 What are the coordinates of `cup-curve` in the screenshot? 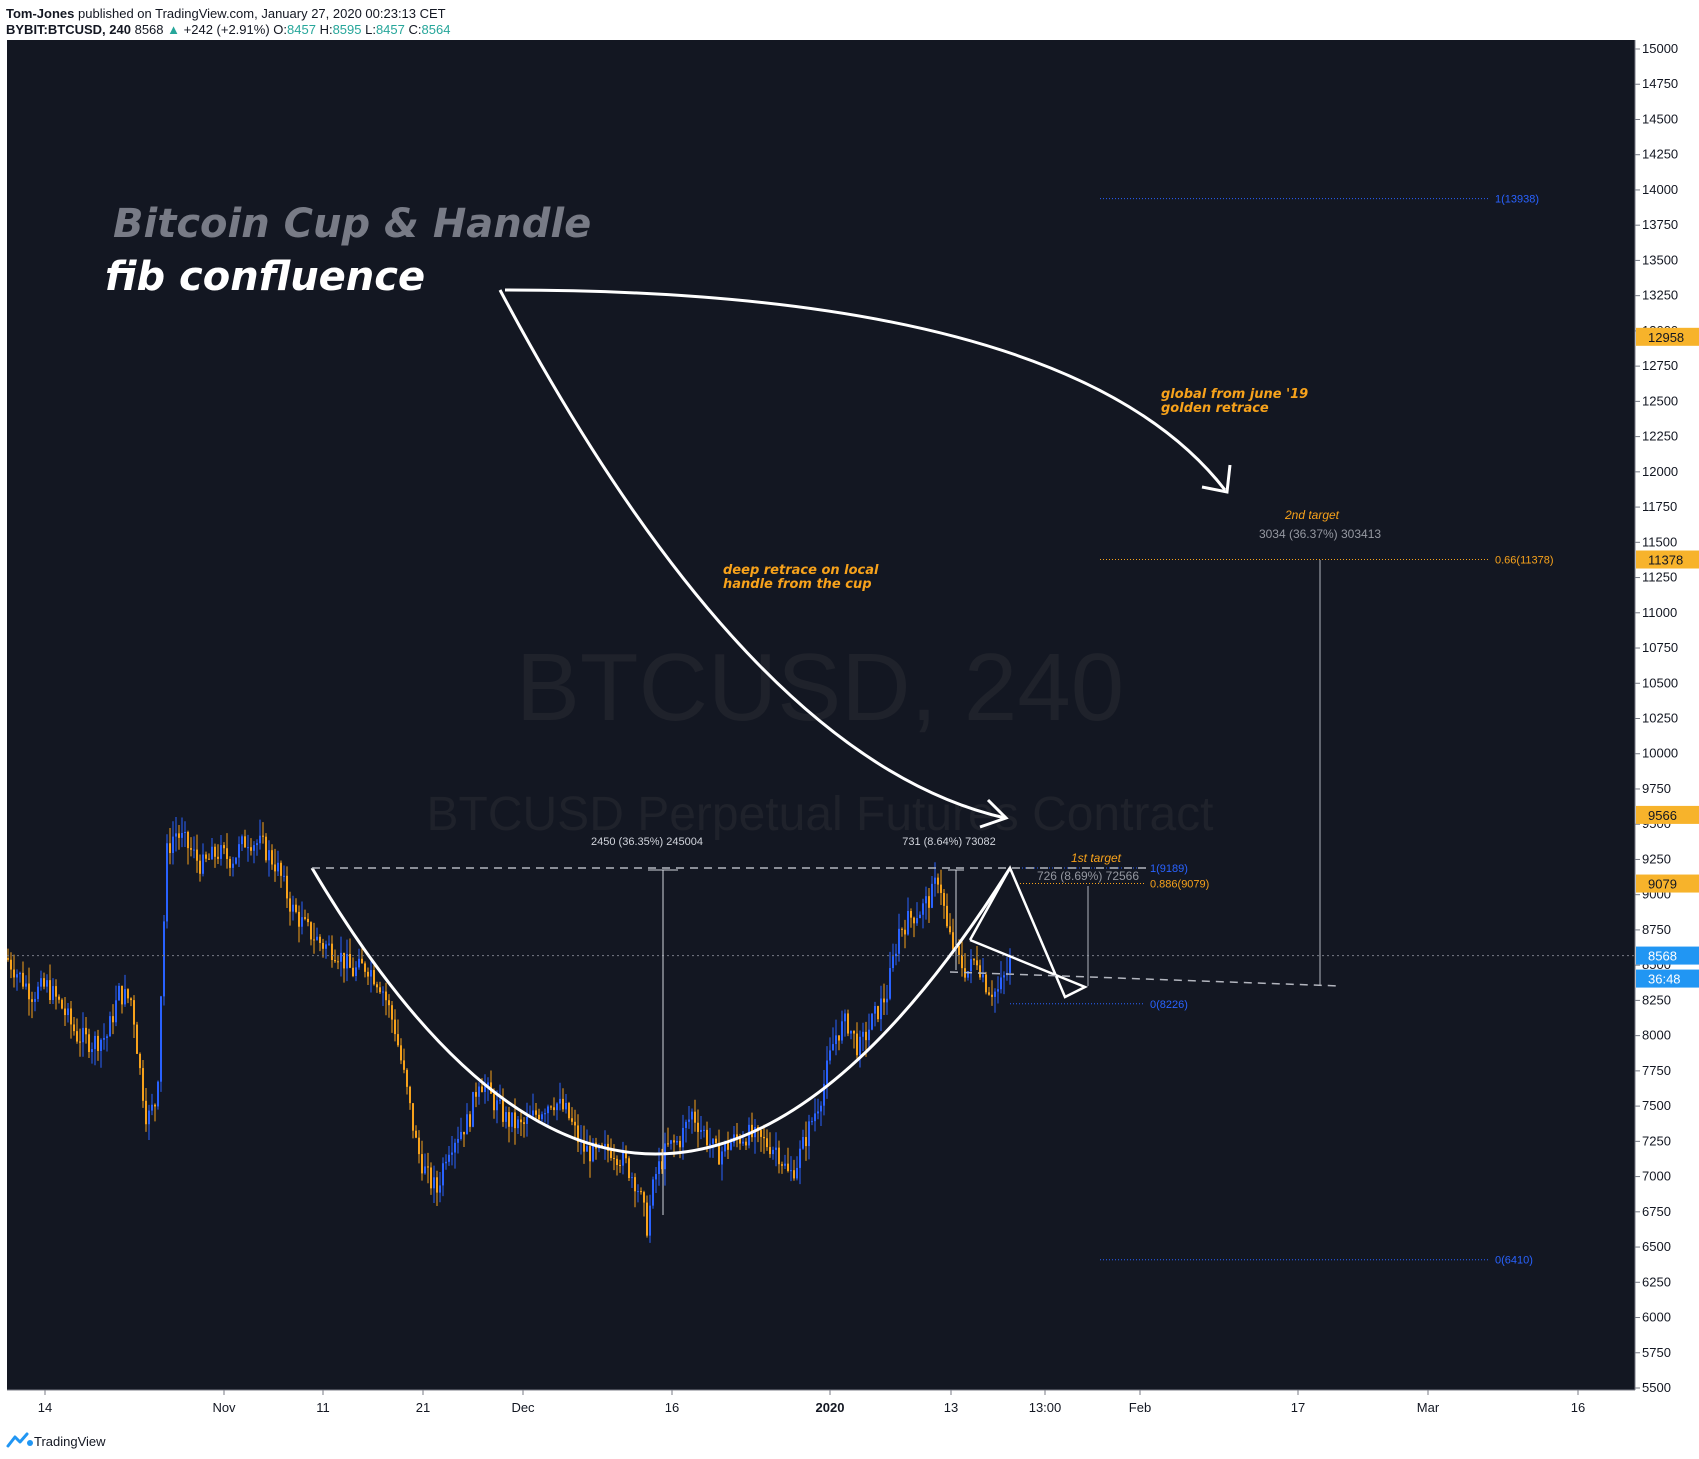 It's located at (661, 1011).